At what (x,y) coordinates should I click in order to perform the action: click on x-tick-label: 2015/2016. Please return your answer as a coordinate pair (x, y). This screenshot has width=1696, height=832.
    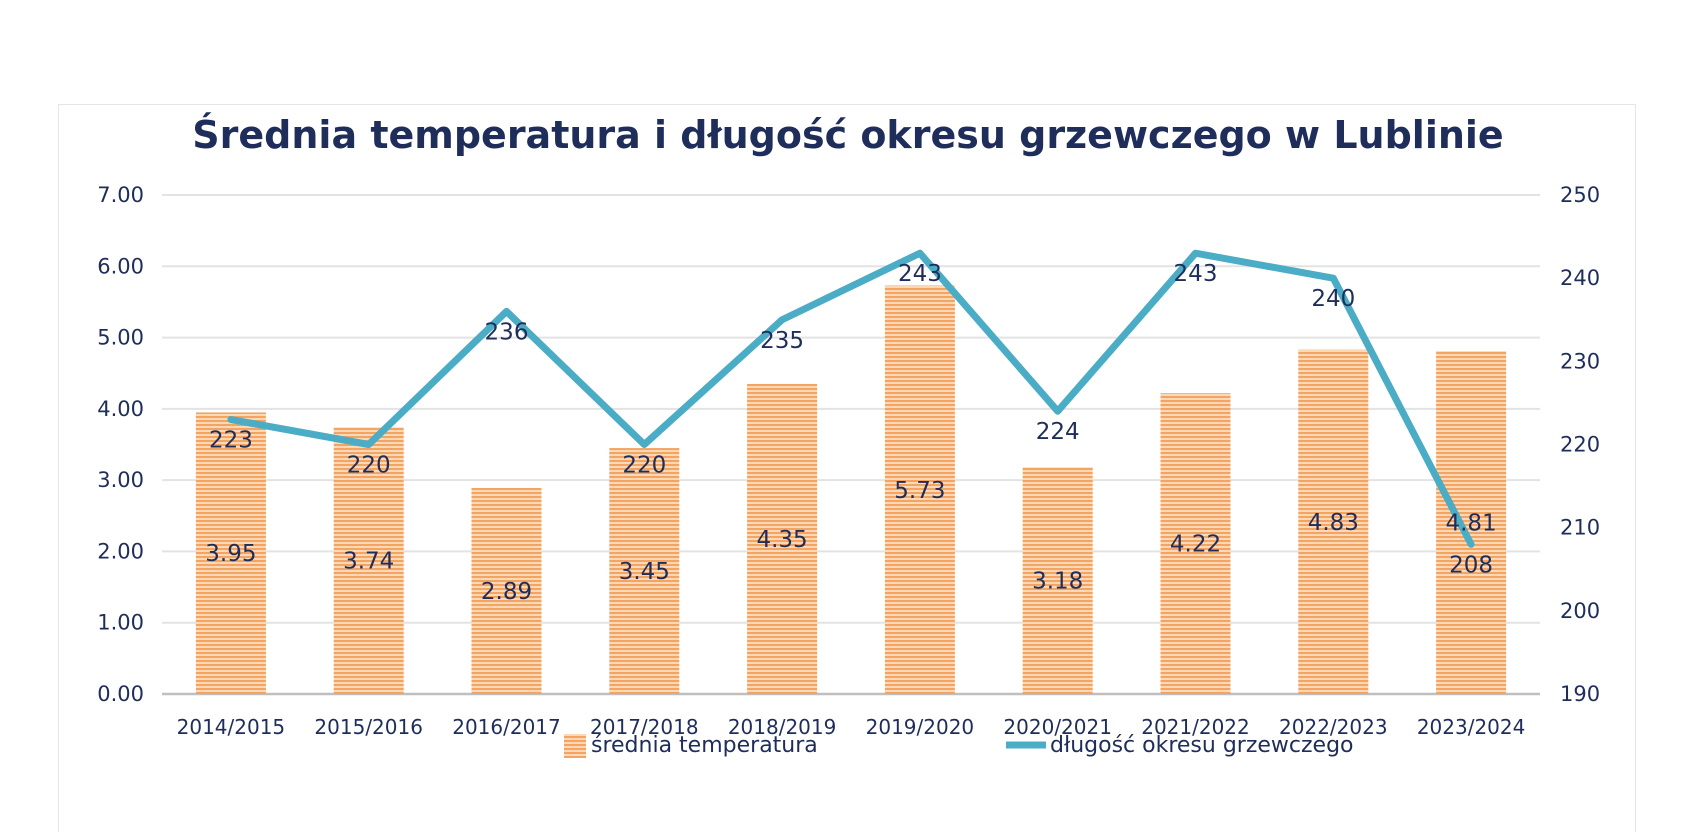
    Looking at the image, I should click on (368, 727).